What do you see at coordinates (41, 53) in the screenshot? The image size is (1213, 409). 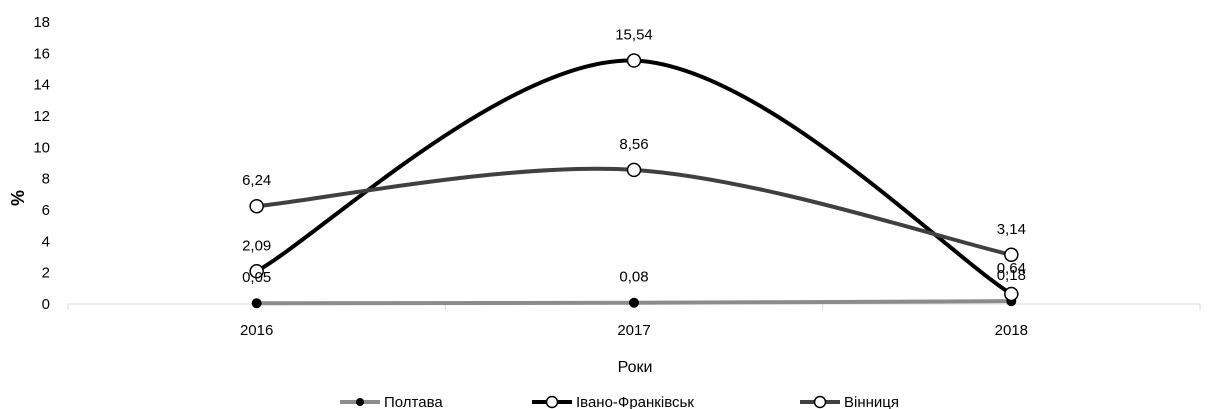 I see `y-tick-label: 16` at bounding box center [41, 53].